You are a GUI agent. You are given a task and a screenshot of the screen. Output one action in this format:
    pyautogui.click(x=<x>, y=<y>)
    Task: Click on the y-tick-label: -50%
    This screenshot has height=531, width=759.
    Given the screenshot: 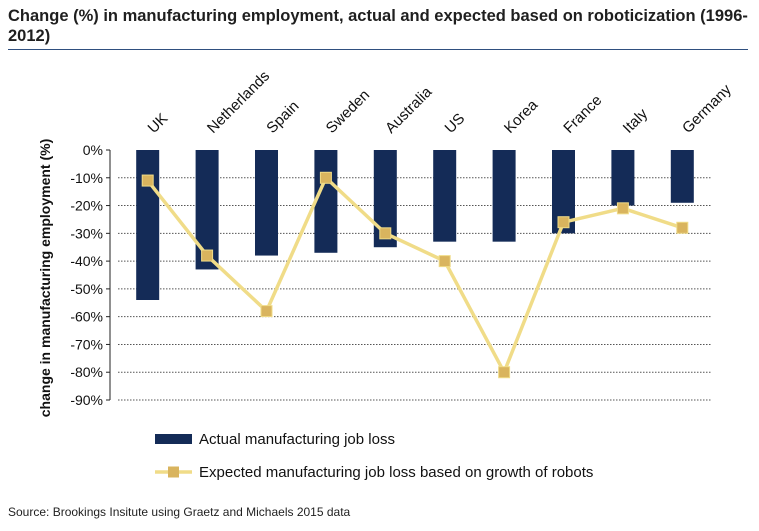 What is the action you would take?
    pyautogui.click(x=86, y=289)
    